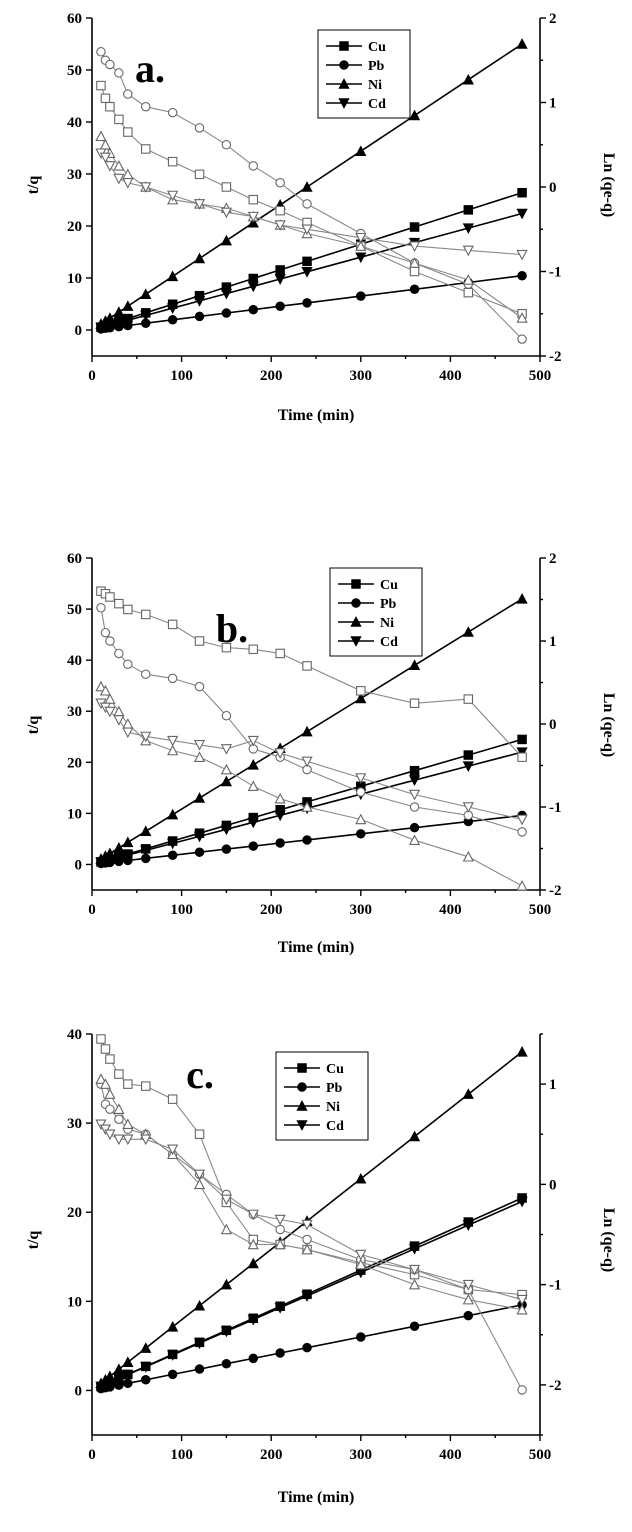 Image resolution: width=632 pixels, height=1532 pixels. I want to click on y-tick-label-right: 2, so click(553, 19).